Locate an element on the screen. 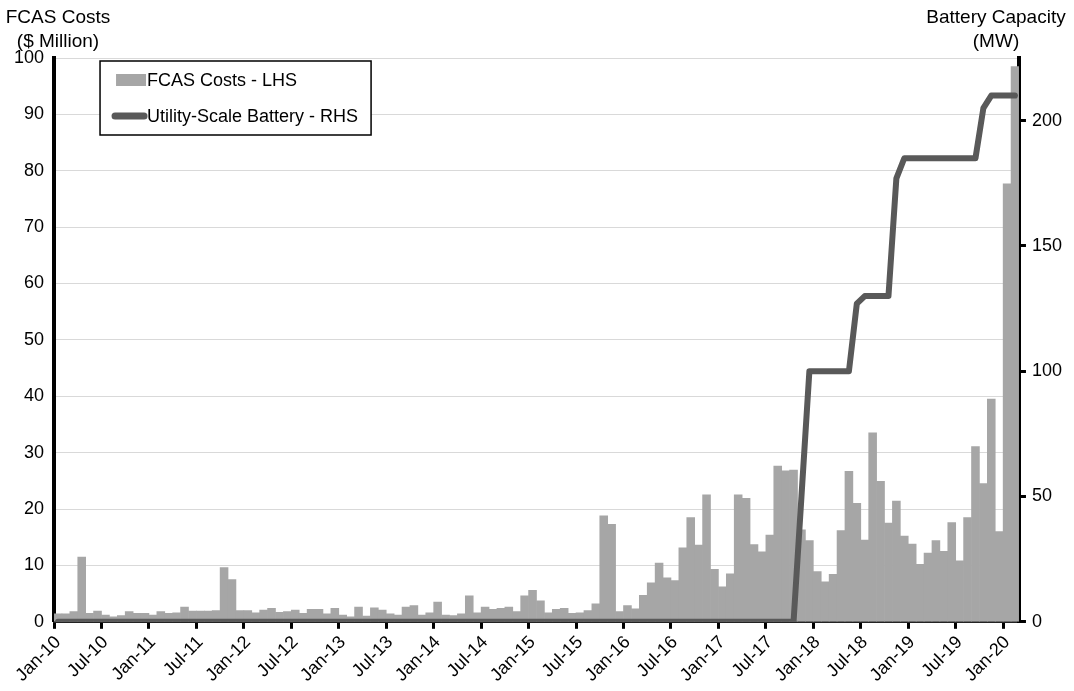 This screenshot has width=1074, height=691. y-tick-label: 40 is located at coordinates (34, 395).